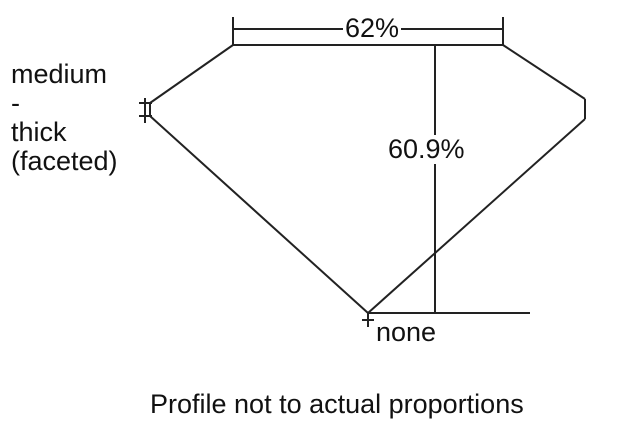  What do you see at coordinates (15, 103) in the screenshot?
I see `girdle-label-line: -` at bounding box center [15, 103].